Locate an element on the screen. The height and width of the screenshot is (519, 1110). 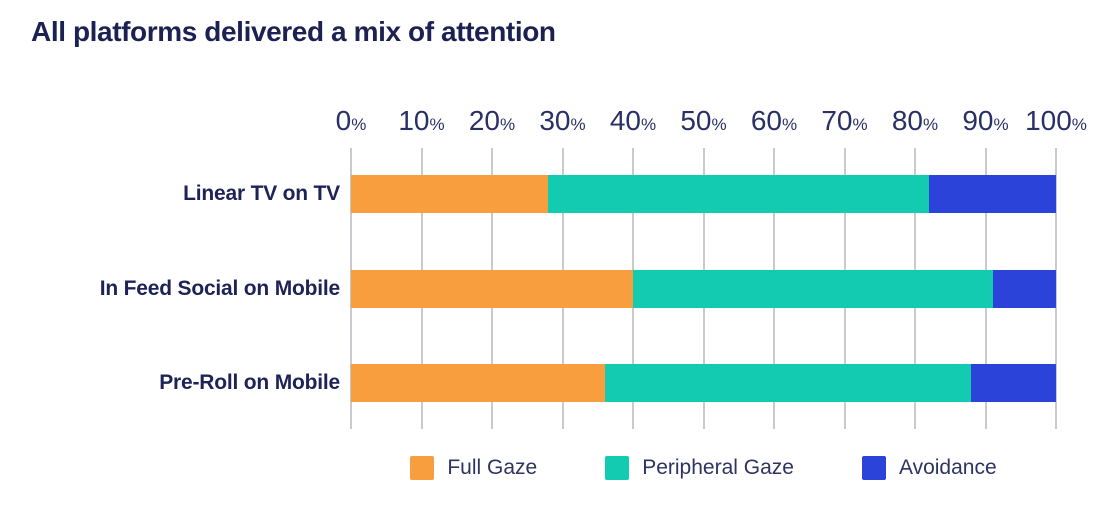
tick-number: 60 is located at coordinates (766, 120).